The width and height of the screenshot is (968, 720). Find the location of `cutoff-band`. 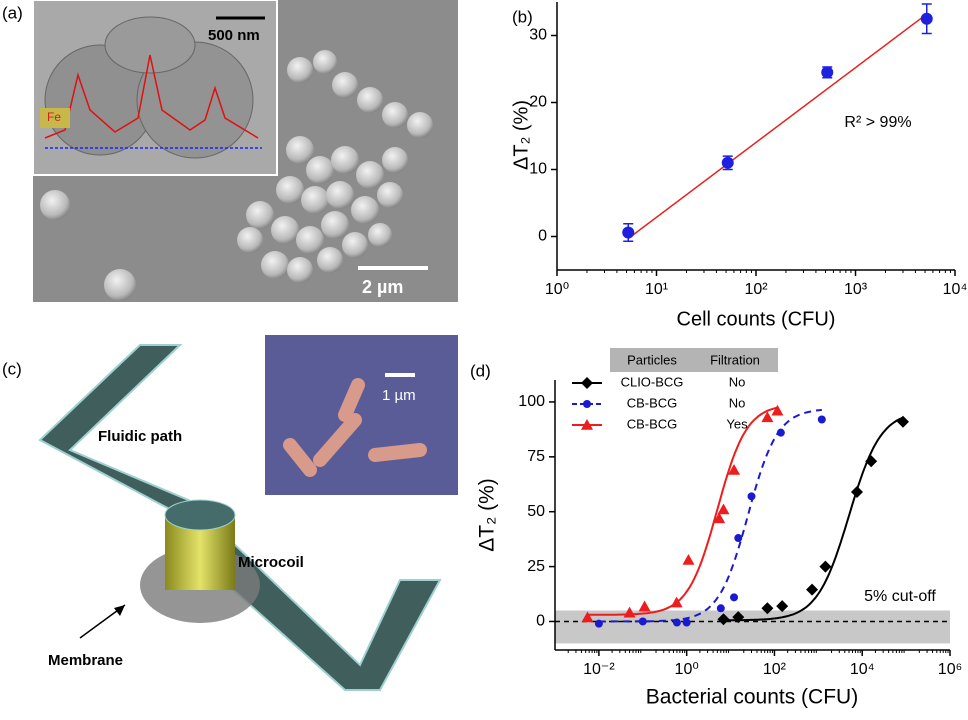

cutoff-band is located at coordinates (752, 627).